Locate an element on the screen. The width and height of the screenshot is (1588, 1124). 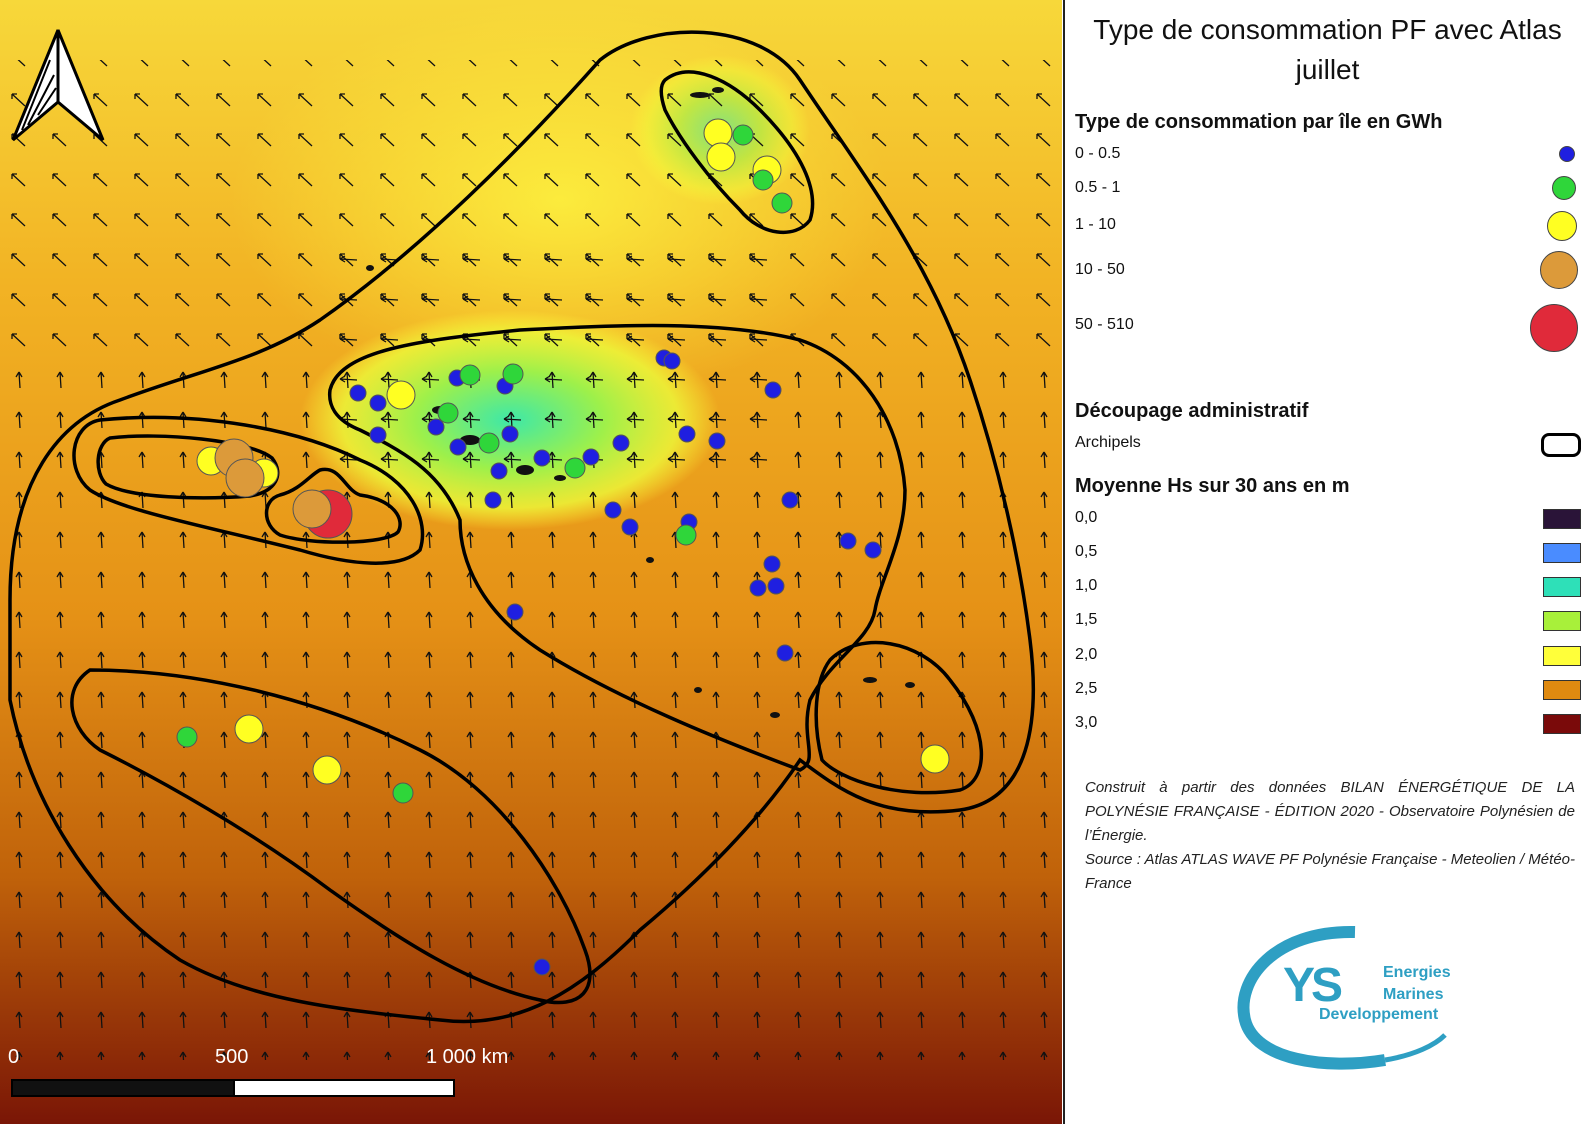
consumption-class-0: 0 - 0.5 is located at coordinates (1098, 153).